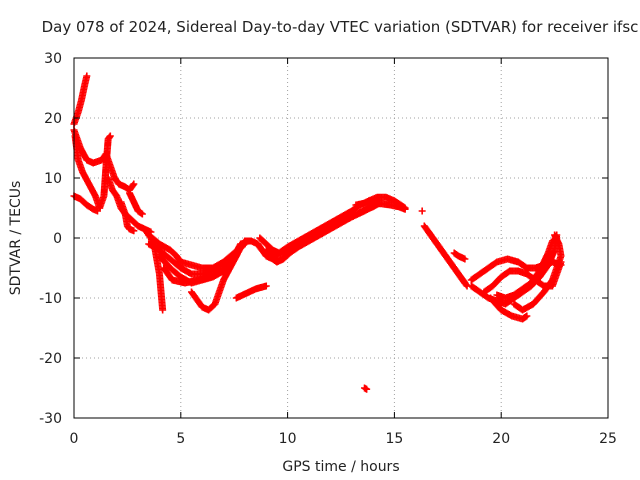 The image size is (640, 480). Describe the element at coordinates (557, 238) in the screenshot. I see `data-point-arc-af` at that location.